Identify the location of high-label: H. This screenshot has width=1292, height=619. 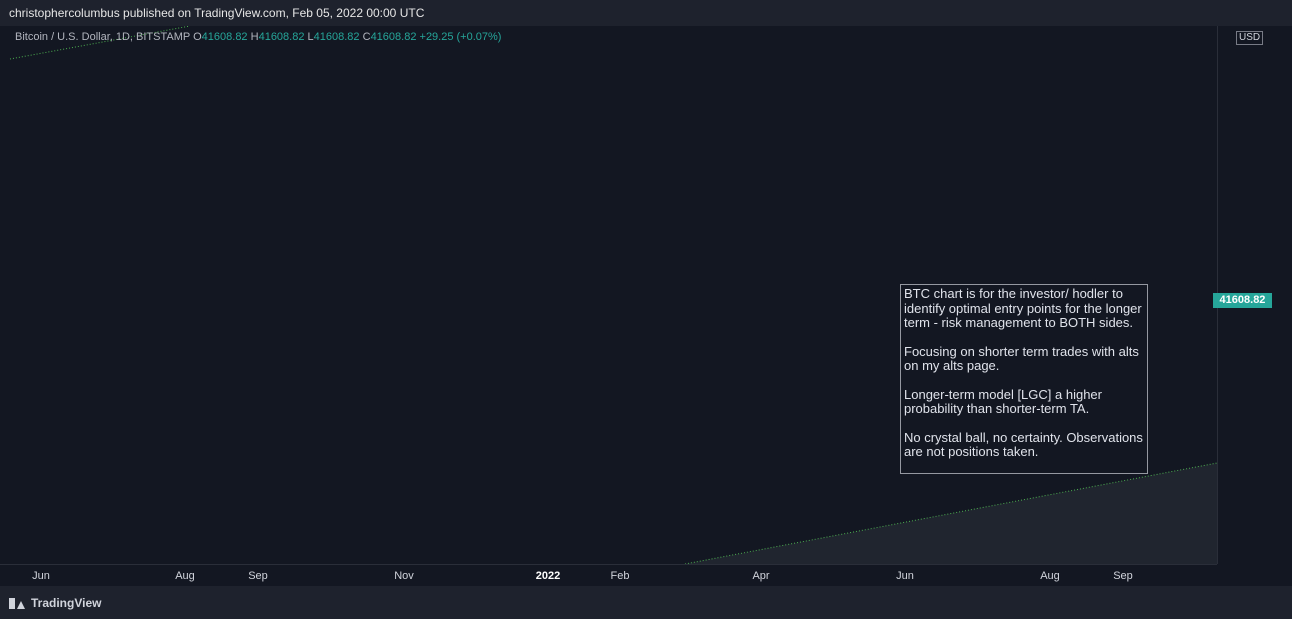
(254, 37).